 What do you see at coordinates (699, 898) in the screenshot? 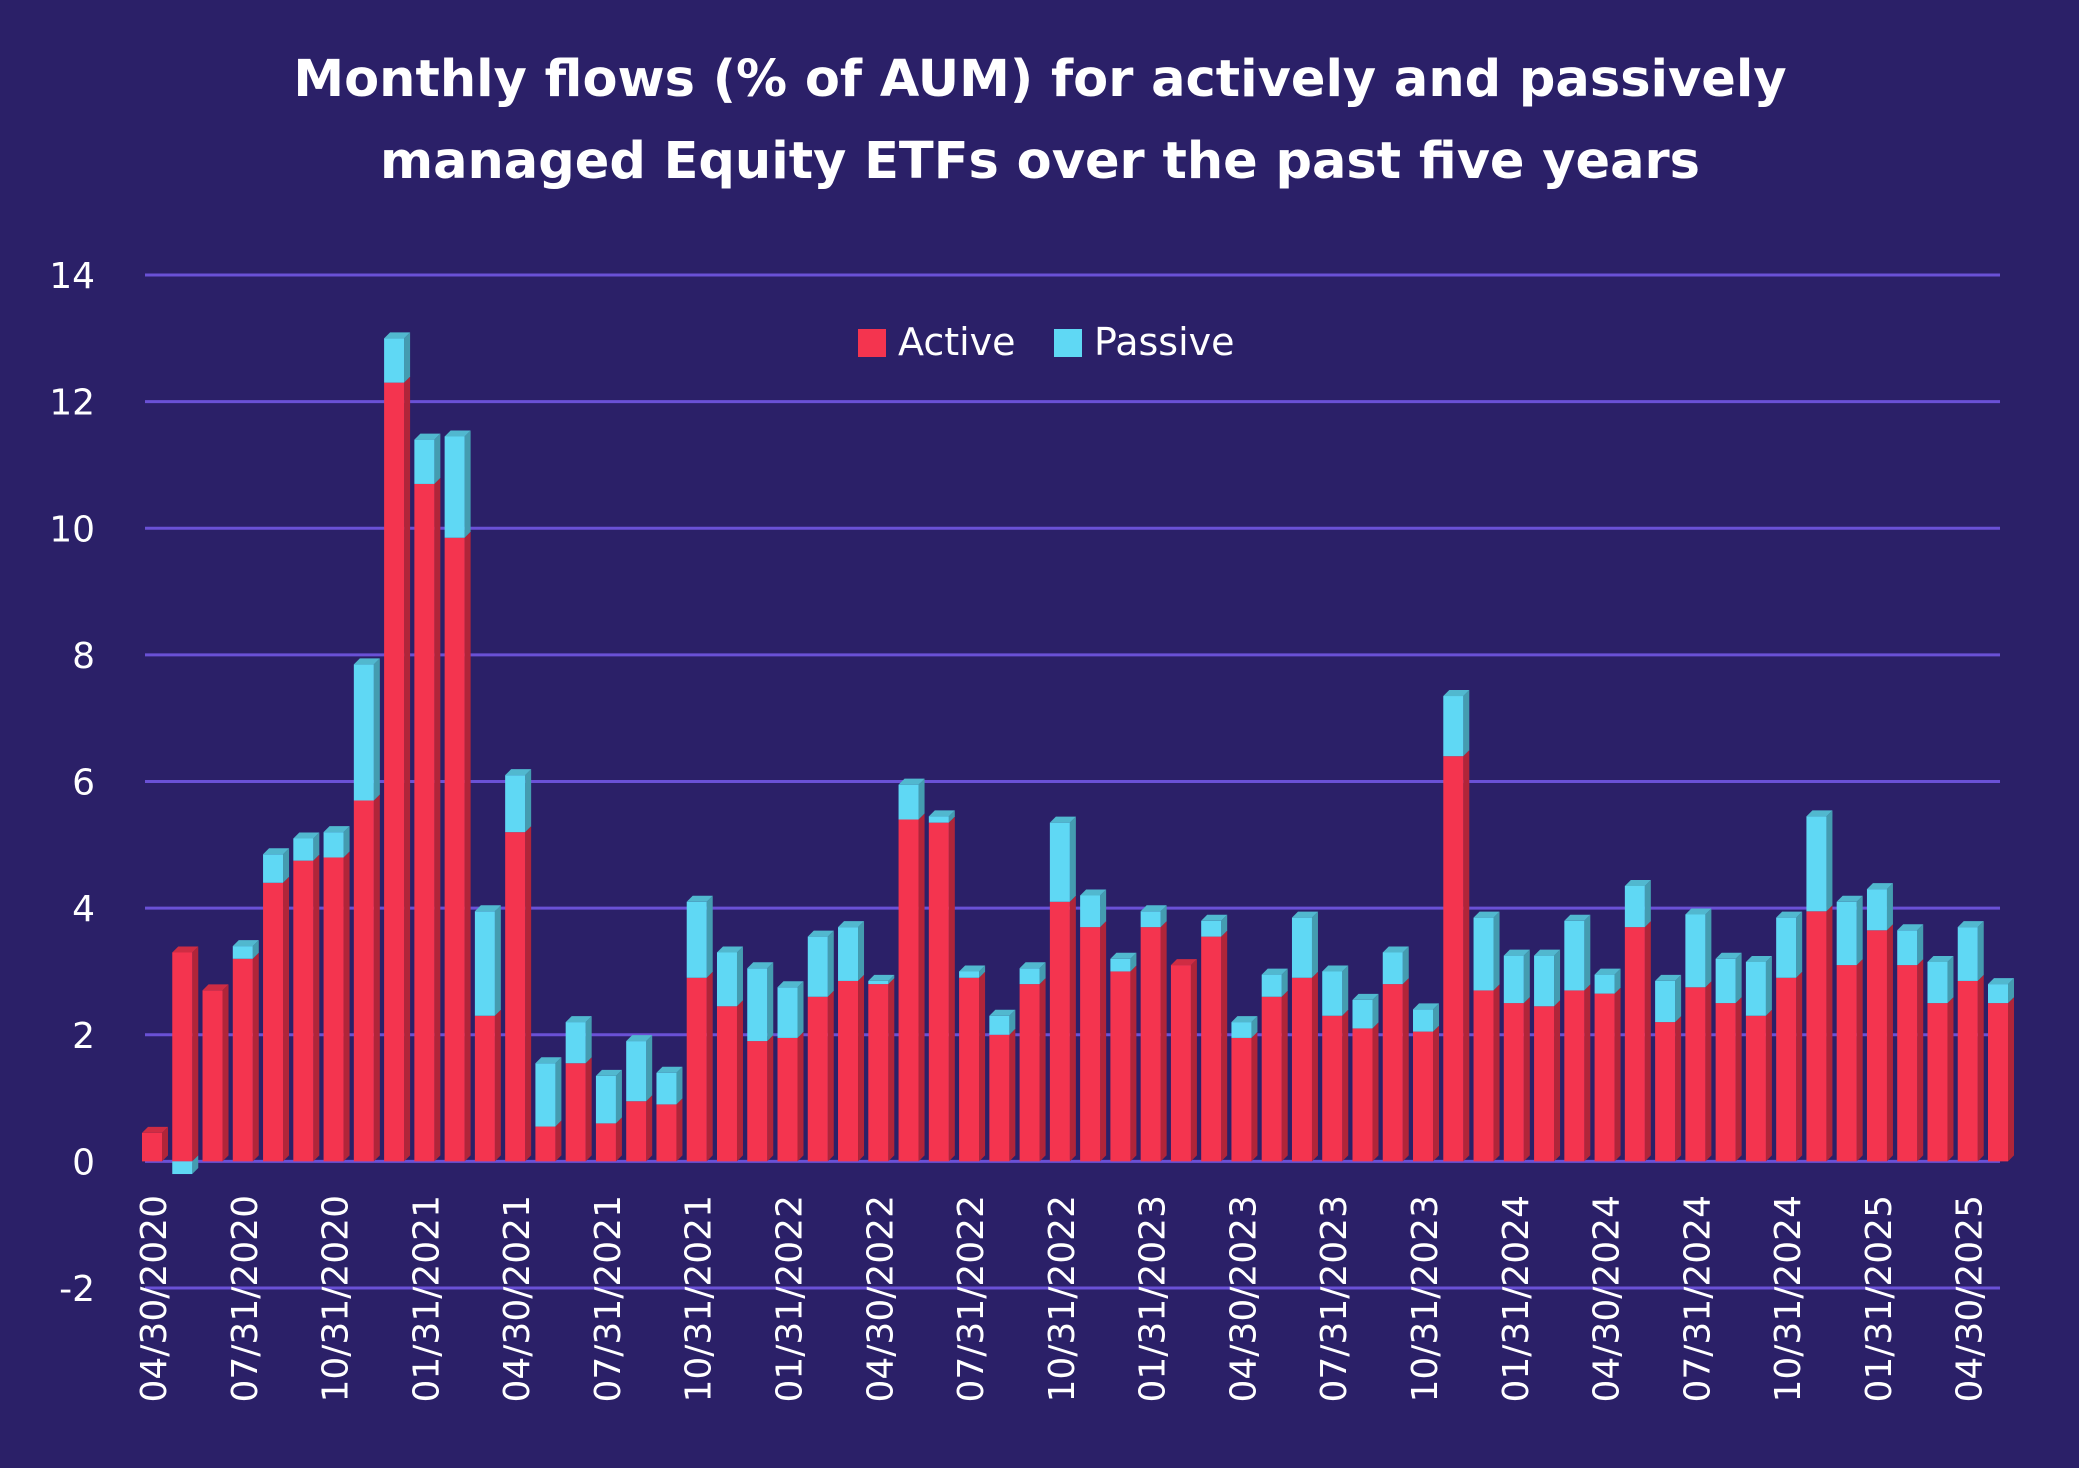
I see `bar-passive-18-top` at bounding box center [699, 898].